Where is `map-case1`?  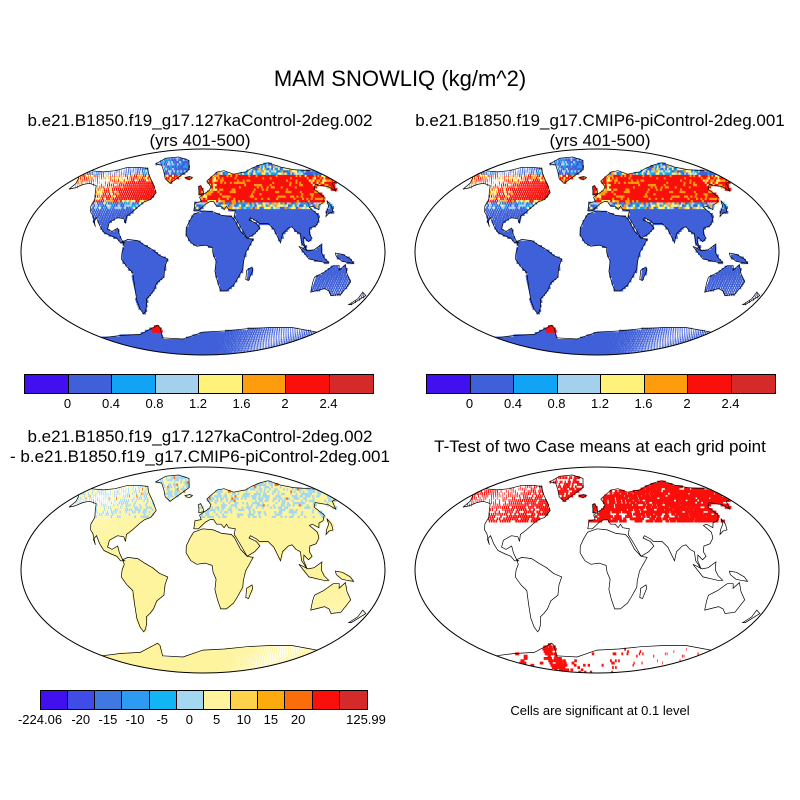
map-case1 is located at coordinates (203, 252).